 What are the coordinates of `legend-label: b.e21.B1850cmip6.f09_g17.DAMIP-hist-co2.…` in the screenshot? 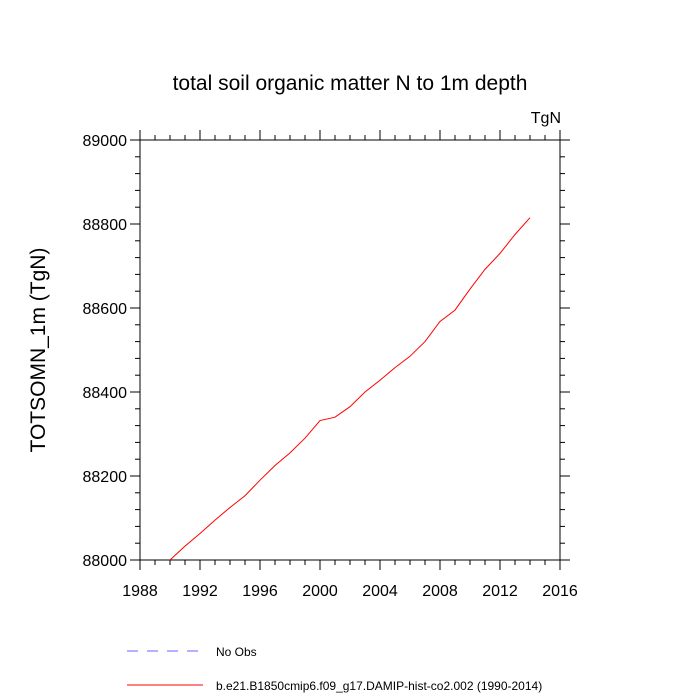 It's located at (379, 686).